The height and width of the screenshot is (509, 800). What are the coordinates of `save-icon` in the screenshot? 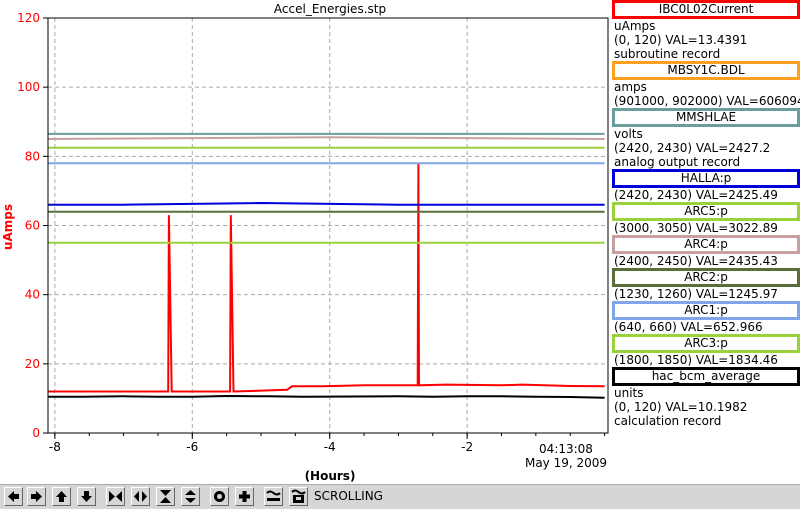 It's located at (298, 496).